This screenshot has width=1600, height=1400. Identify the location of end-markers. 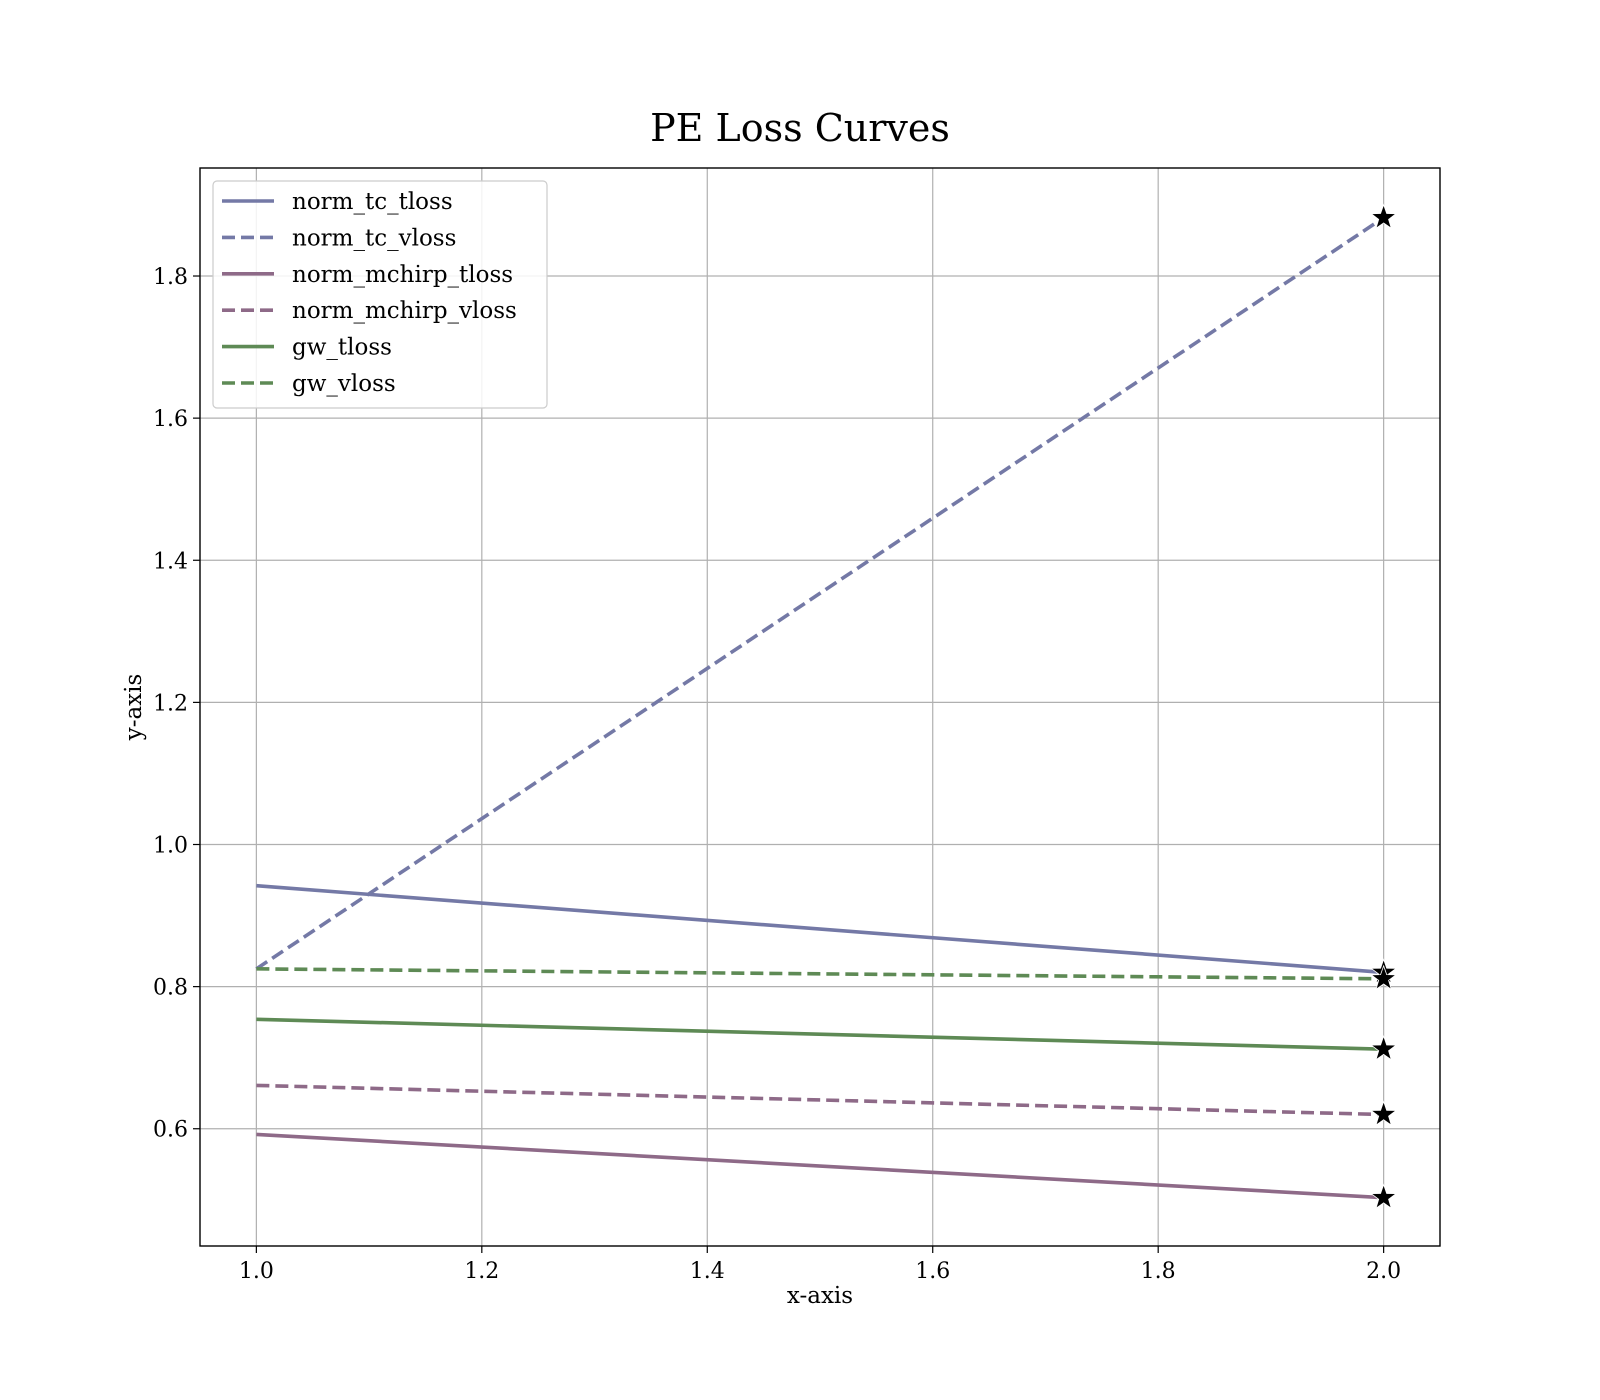
(1384, 706).